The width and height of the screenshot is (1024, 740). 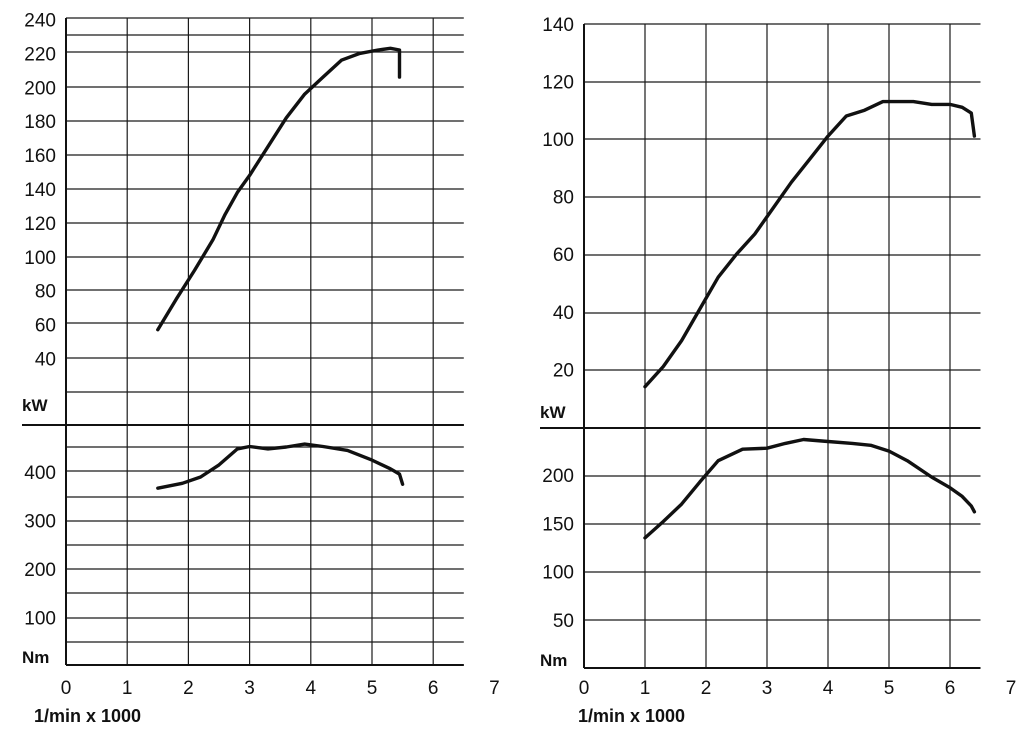 What do you see at coordinates (279, 189) in the screenshot?
I see `left-power-curve` at bounding box center [279, 189].